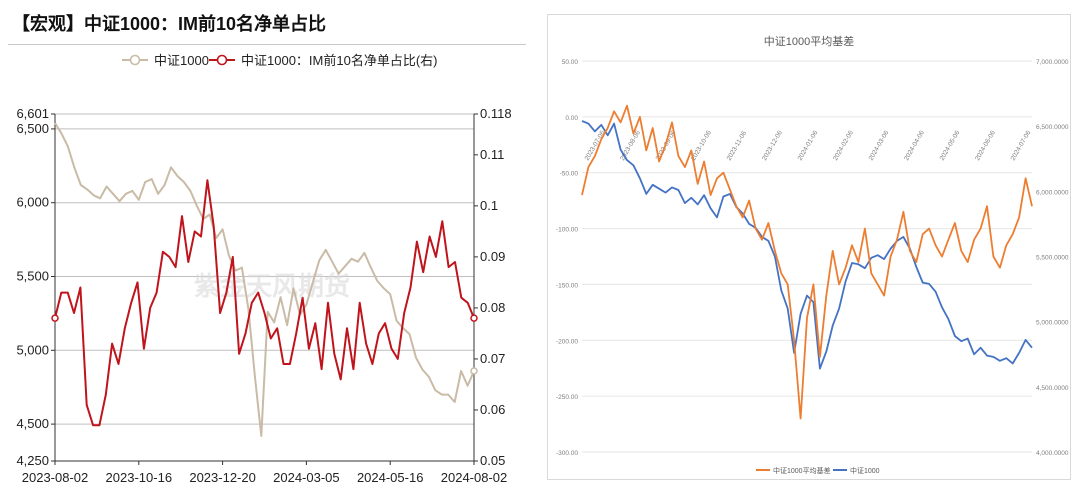 The width and height of the screenshot is (1080, 487). Describe the element at coordinates (390, 477) in the screenshot. I see `x-tick-label: 2024-05-16` at that location.